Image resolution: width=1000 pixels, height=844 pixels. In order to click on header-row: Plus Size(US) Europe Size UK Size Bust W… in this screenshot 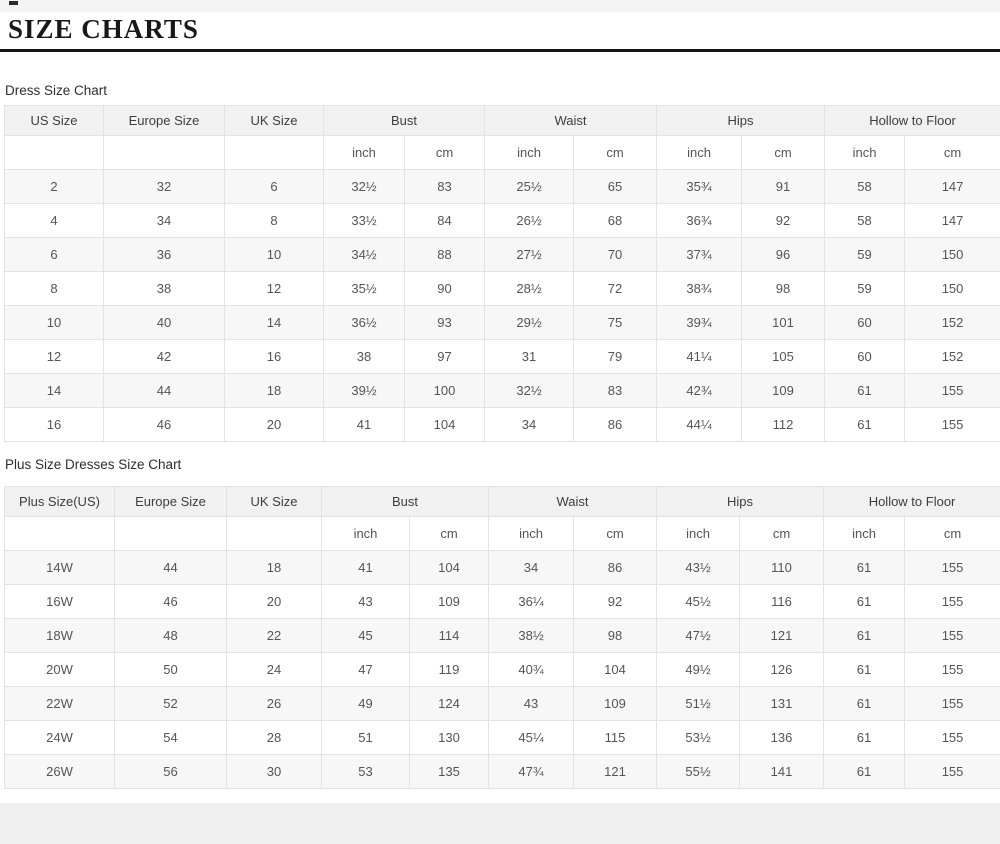, I will do `click(502, 502)`.